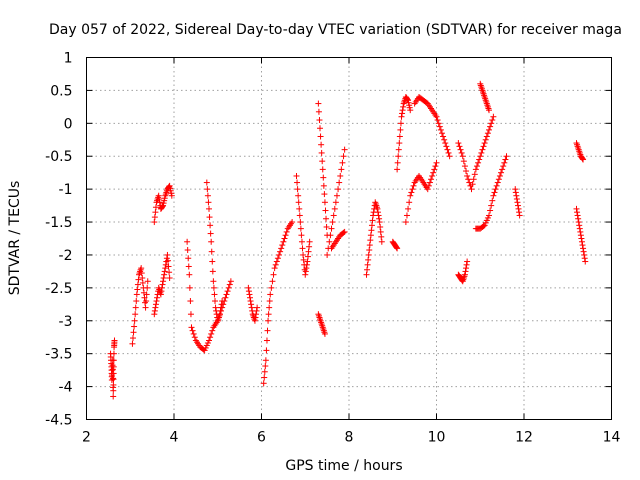  I want to click on x-axis-label: GPS time / hours, so click(343, 466).